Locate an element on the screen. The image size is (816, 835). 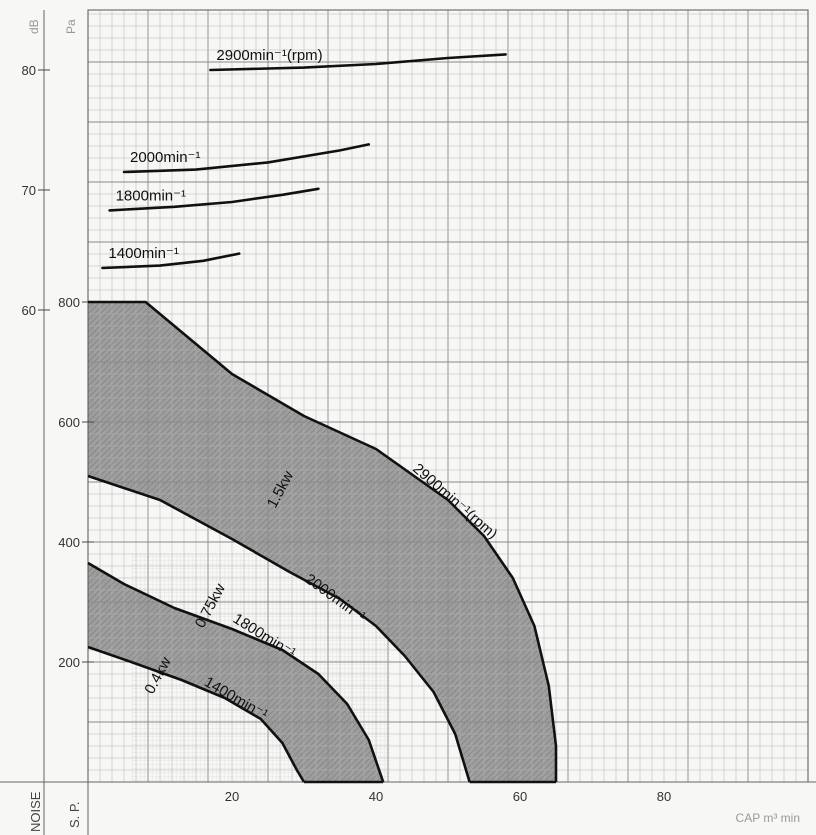
pressure-curve-1800min is located at coordinates (236, 672).